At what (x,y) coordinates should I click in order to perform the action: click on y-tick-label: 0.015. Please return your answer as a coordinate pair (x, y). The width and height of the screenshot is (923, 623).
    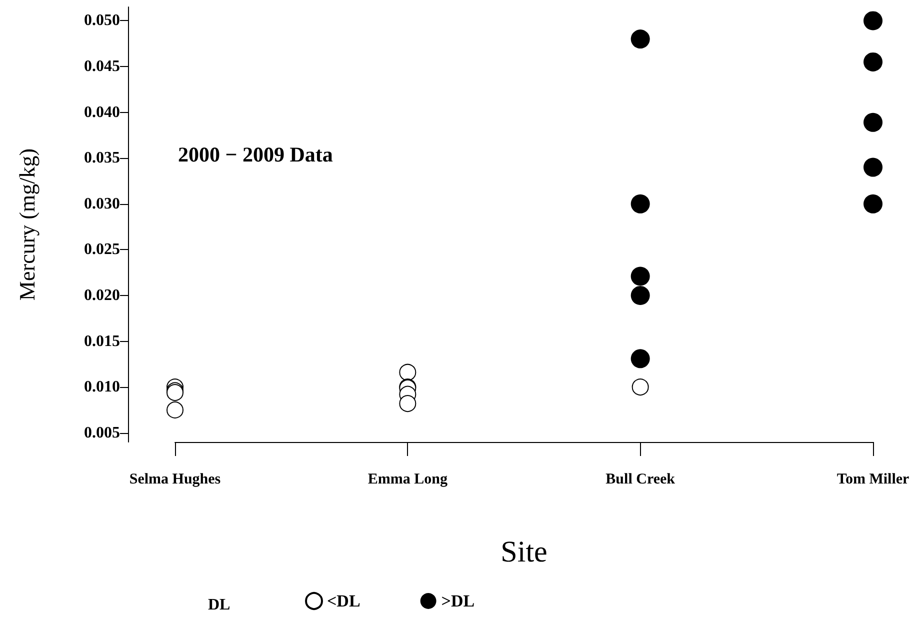
    Looking at the image, I should click on (102, 341).